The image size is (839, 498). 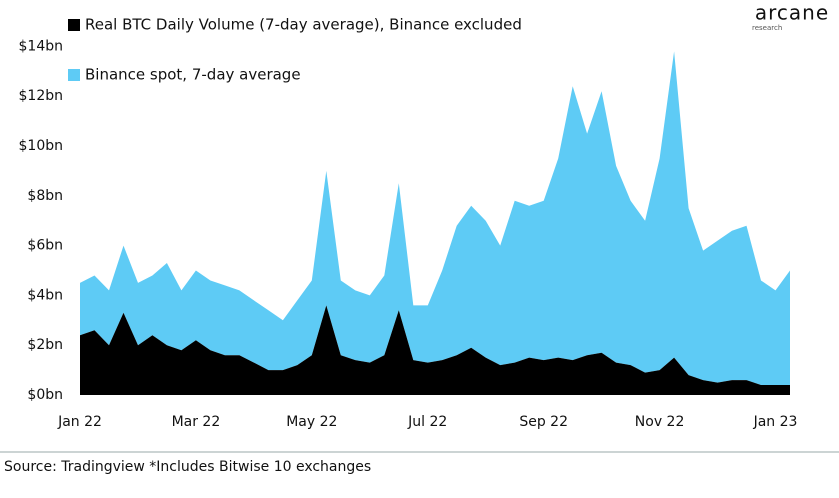 I want to click on x-tick-label: Nov 22, so click(x=660, y=422).